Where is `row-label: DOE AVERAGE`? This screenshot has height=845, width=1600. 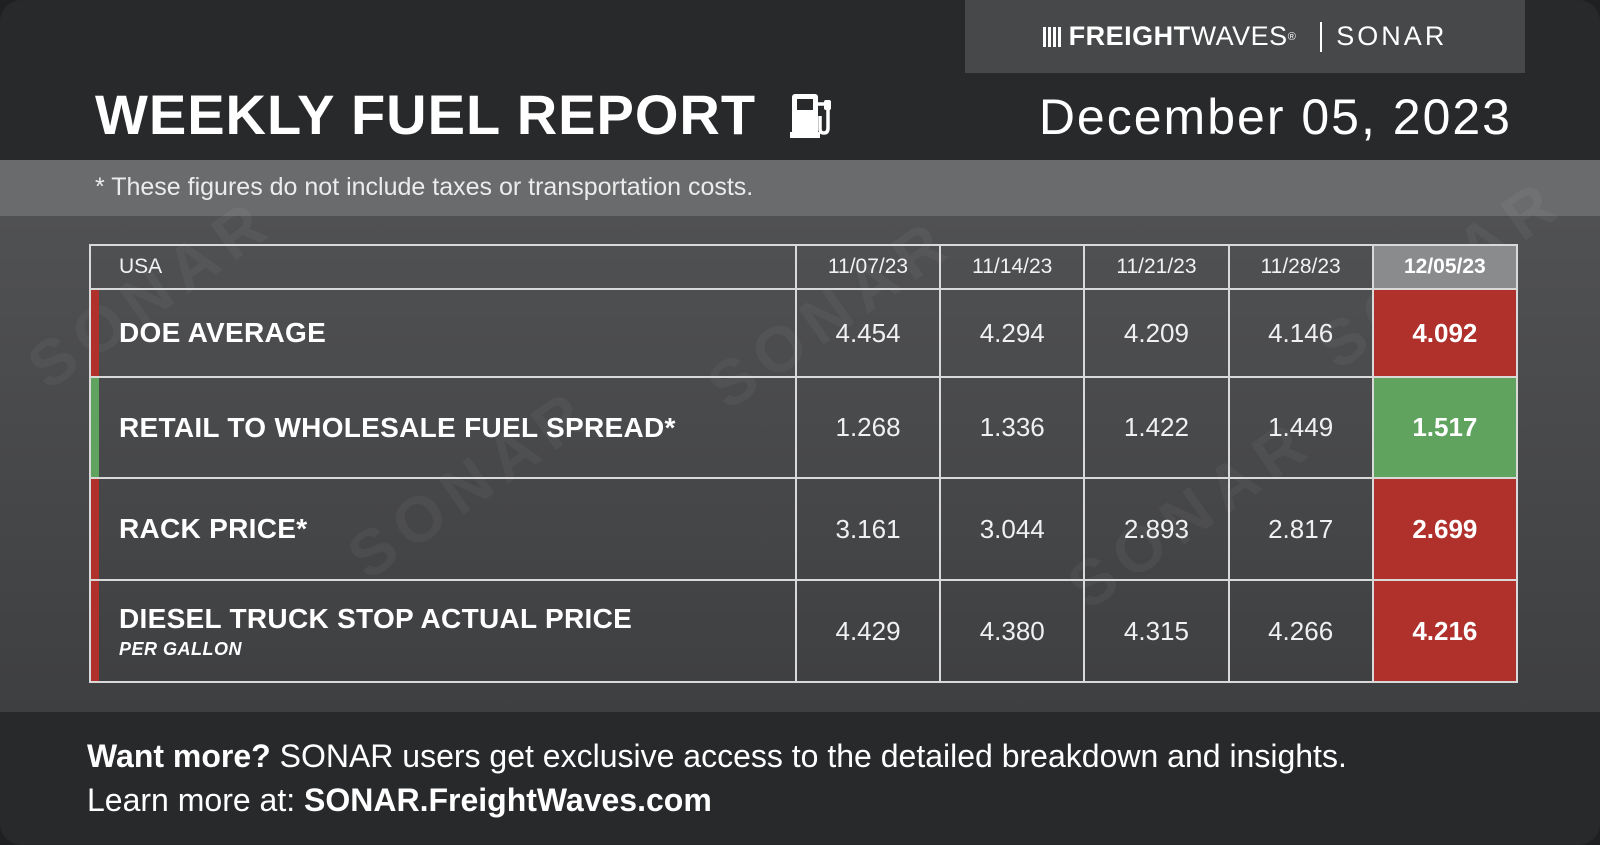
row-label: DOE AVERAGE is located at coordinates (443, 333).